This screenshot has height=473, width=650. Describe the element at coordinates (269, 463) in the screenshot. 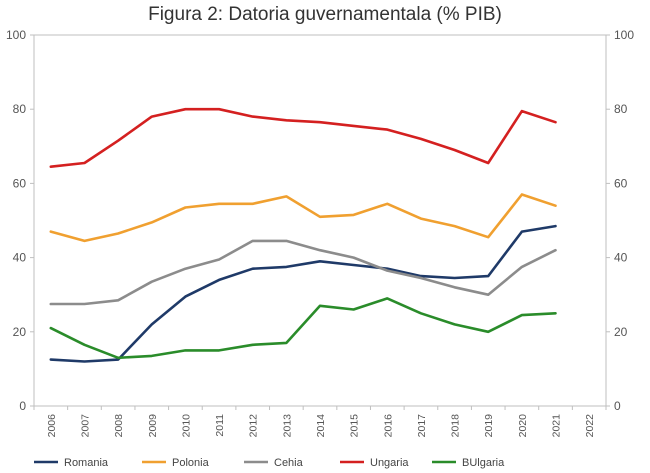

I see `legend: Romania Polonia Cehia Ungaria BUlgaria` at that location.